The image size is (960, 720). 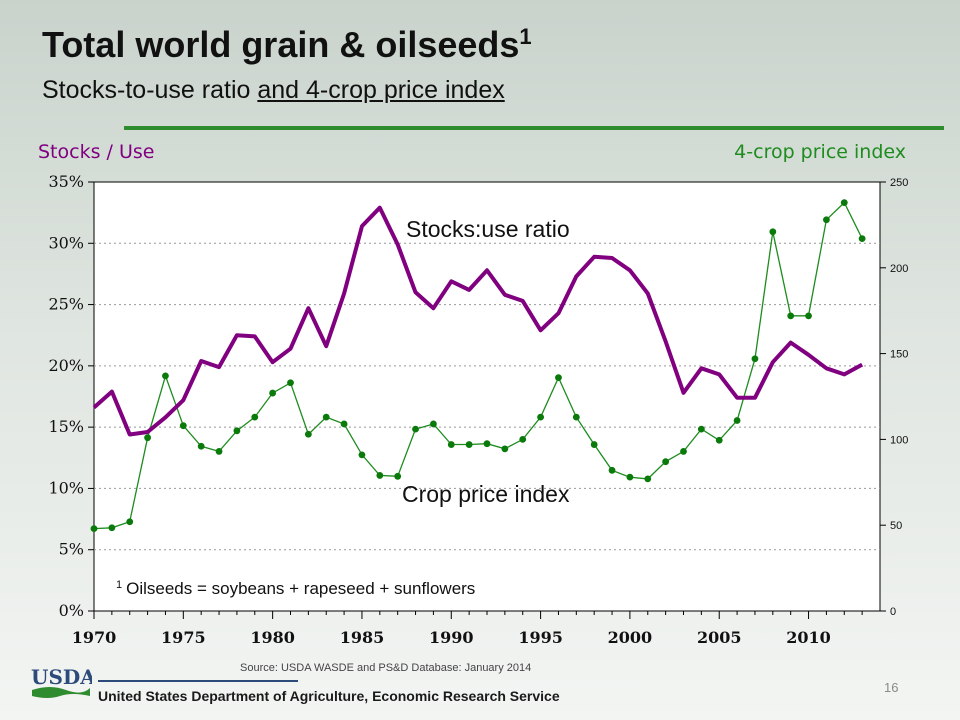 What do you see at coordinates (66, 426) in the screenshot?
I see `left-tick-label: 15%` at bounding box center [66, 426].